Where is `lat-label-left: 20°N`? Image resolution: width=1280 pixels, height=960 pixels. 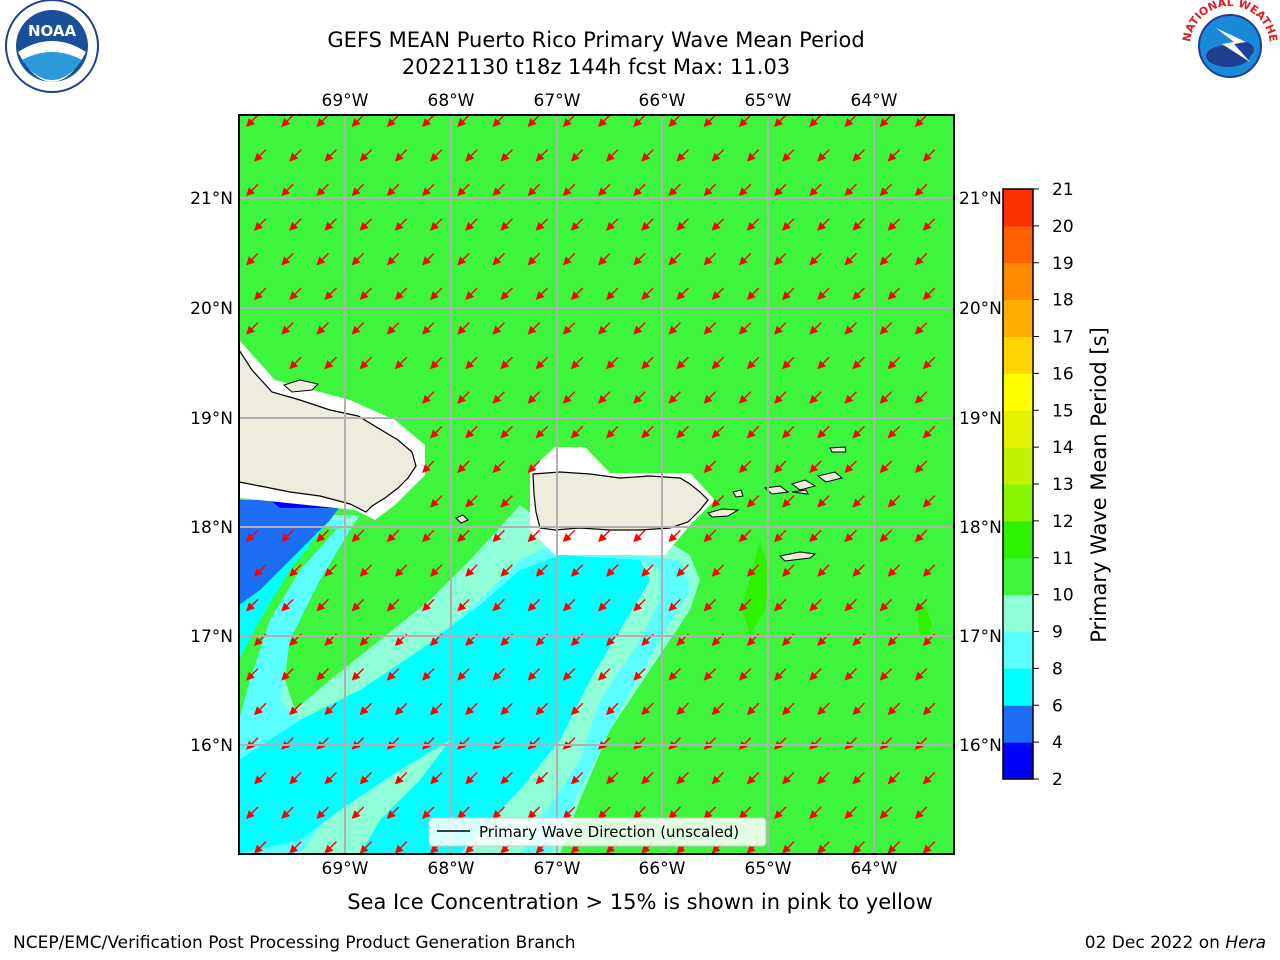
lat-label-left: 20°N is located at coordinates (211, 309).